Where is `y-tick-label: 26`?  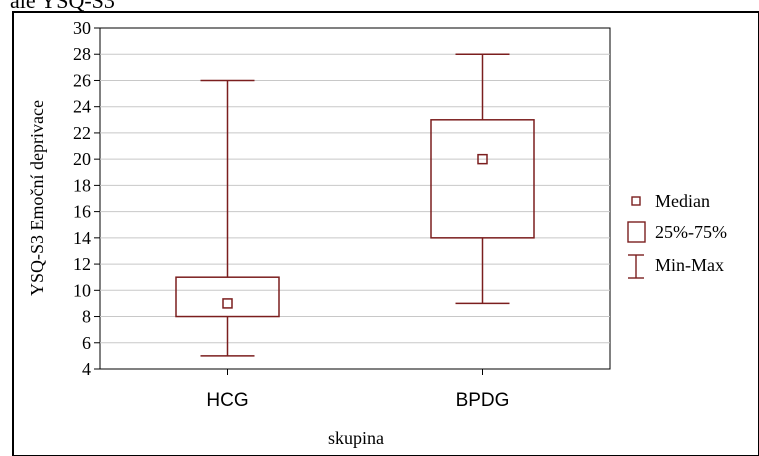 y-tick-label: 26 is located at coordinates (82, 80).